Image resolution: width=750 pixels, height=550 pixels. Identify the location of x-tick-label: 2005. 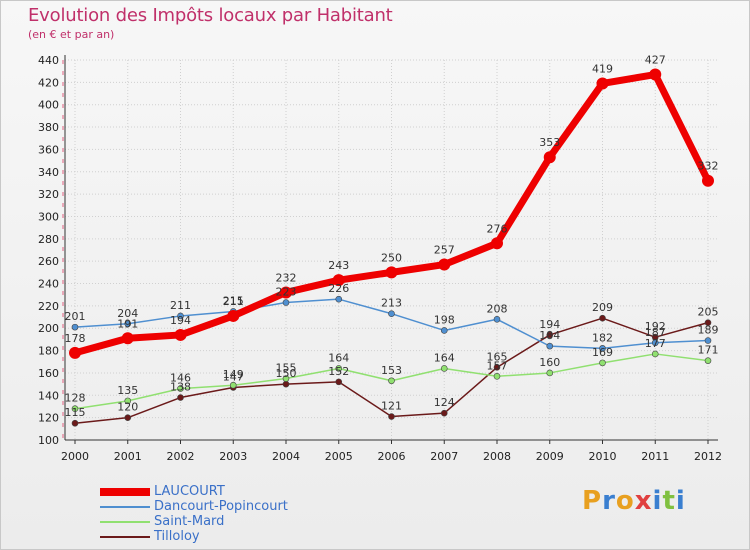
(339, 456).